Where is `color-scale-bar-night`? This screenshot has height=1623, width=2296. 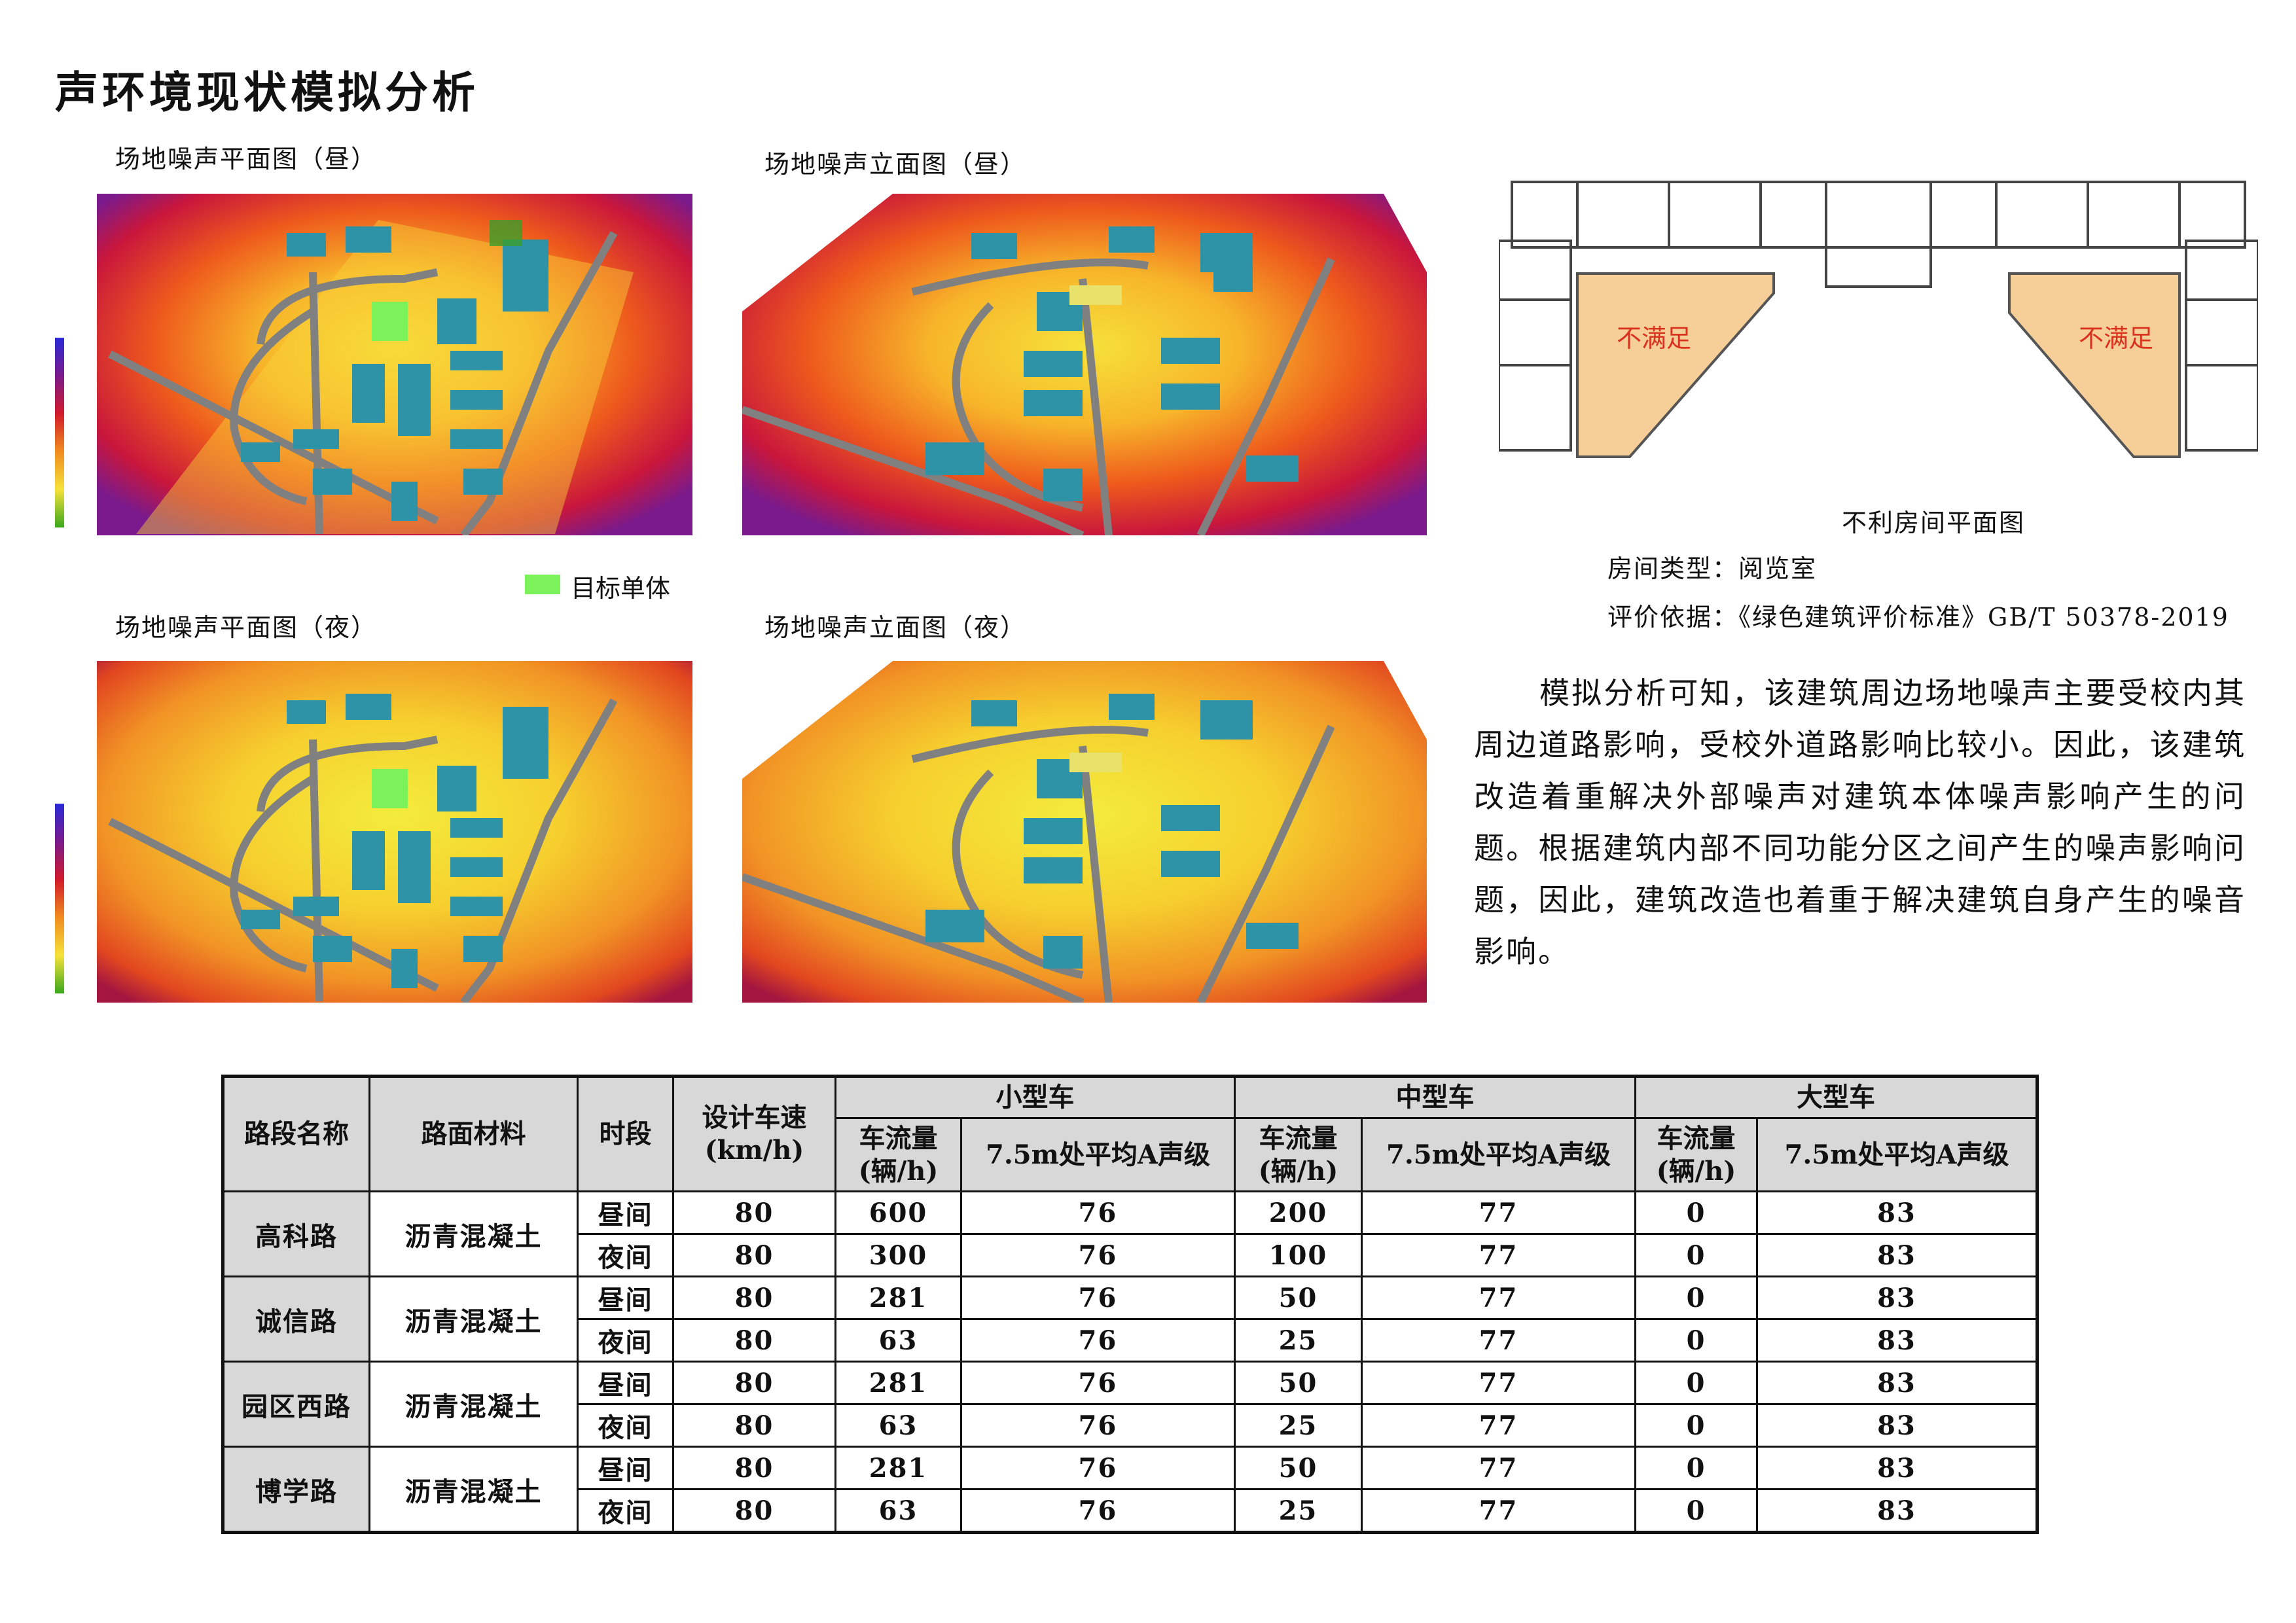 color-scale-bar-night is located at coordinates (59, 898).